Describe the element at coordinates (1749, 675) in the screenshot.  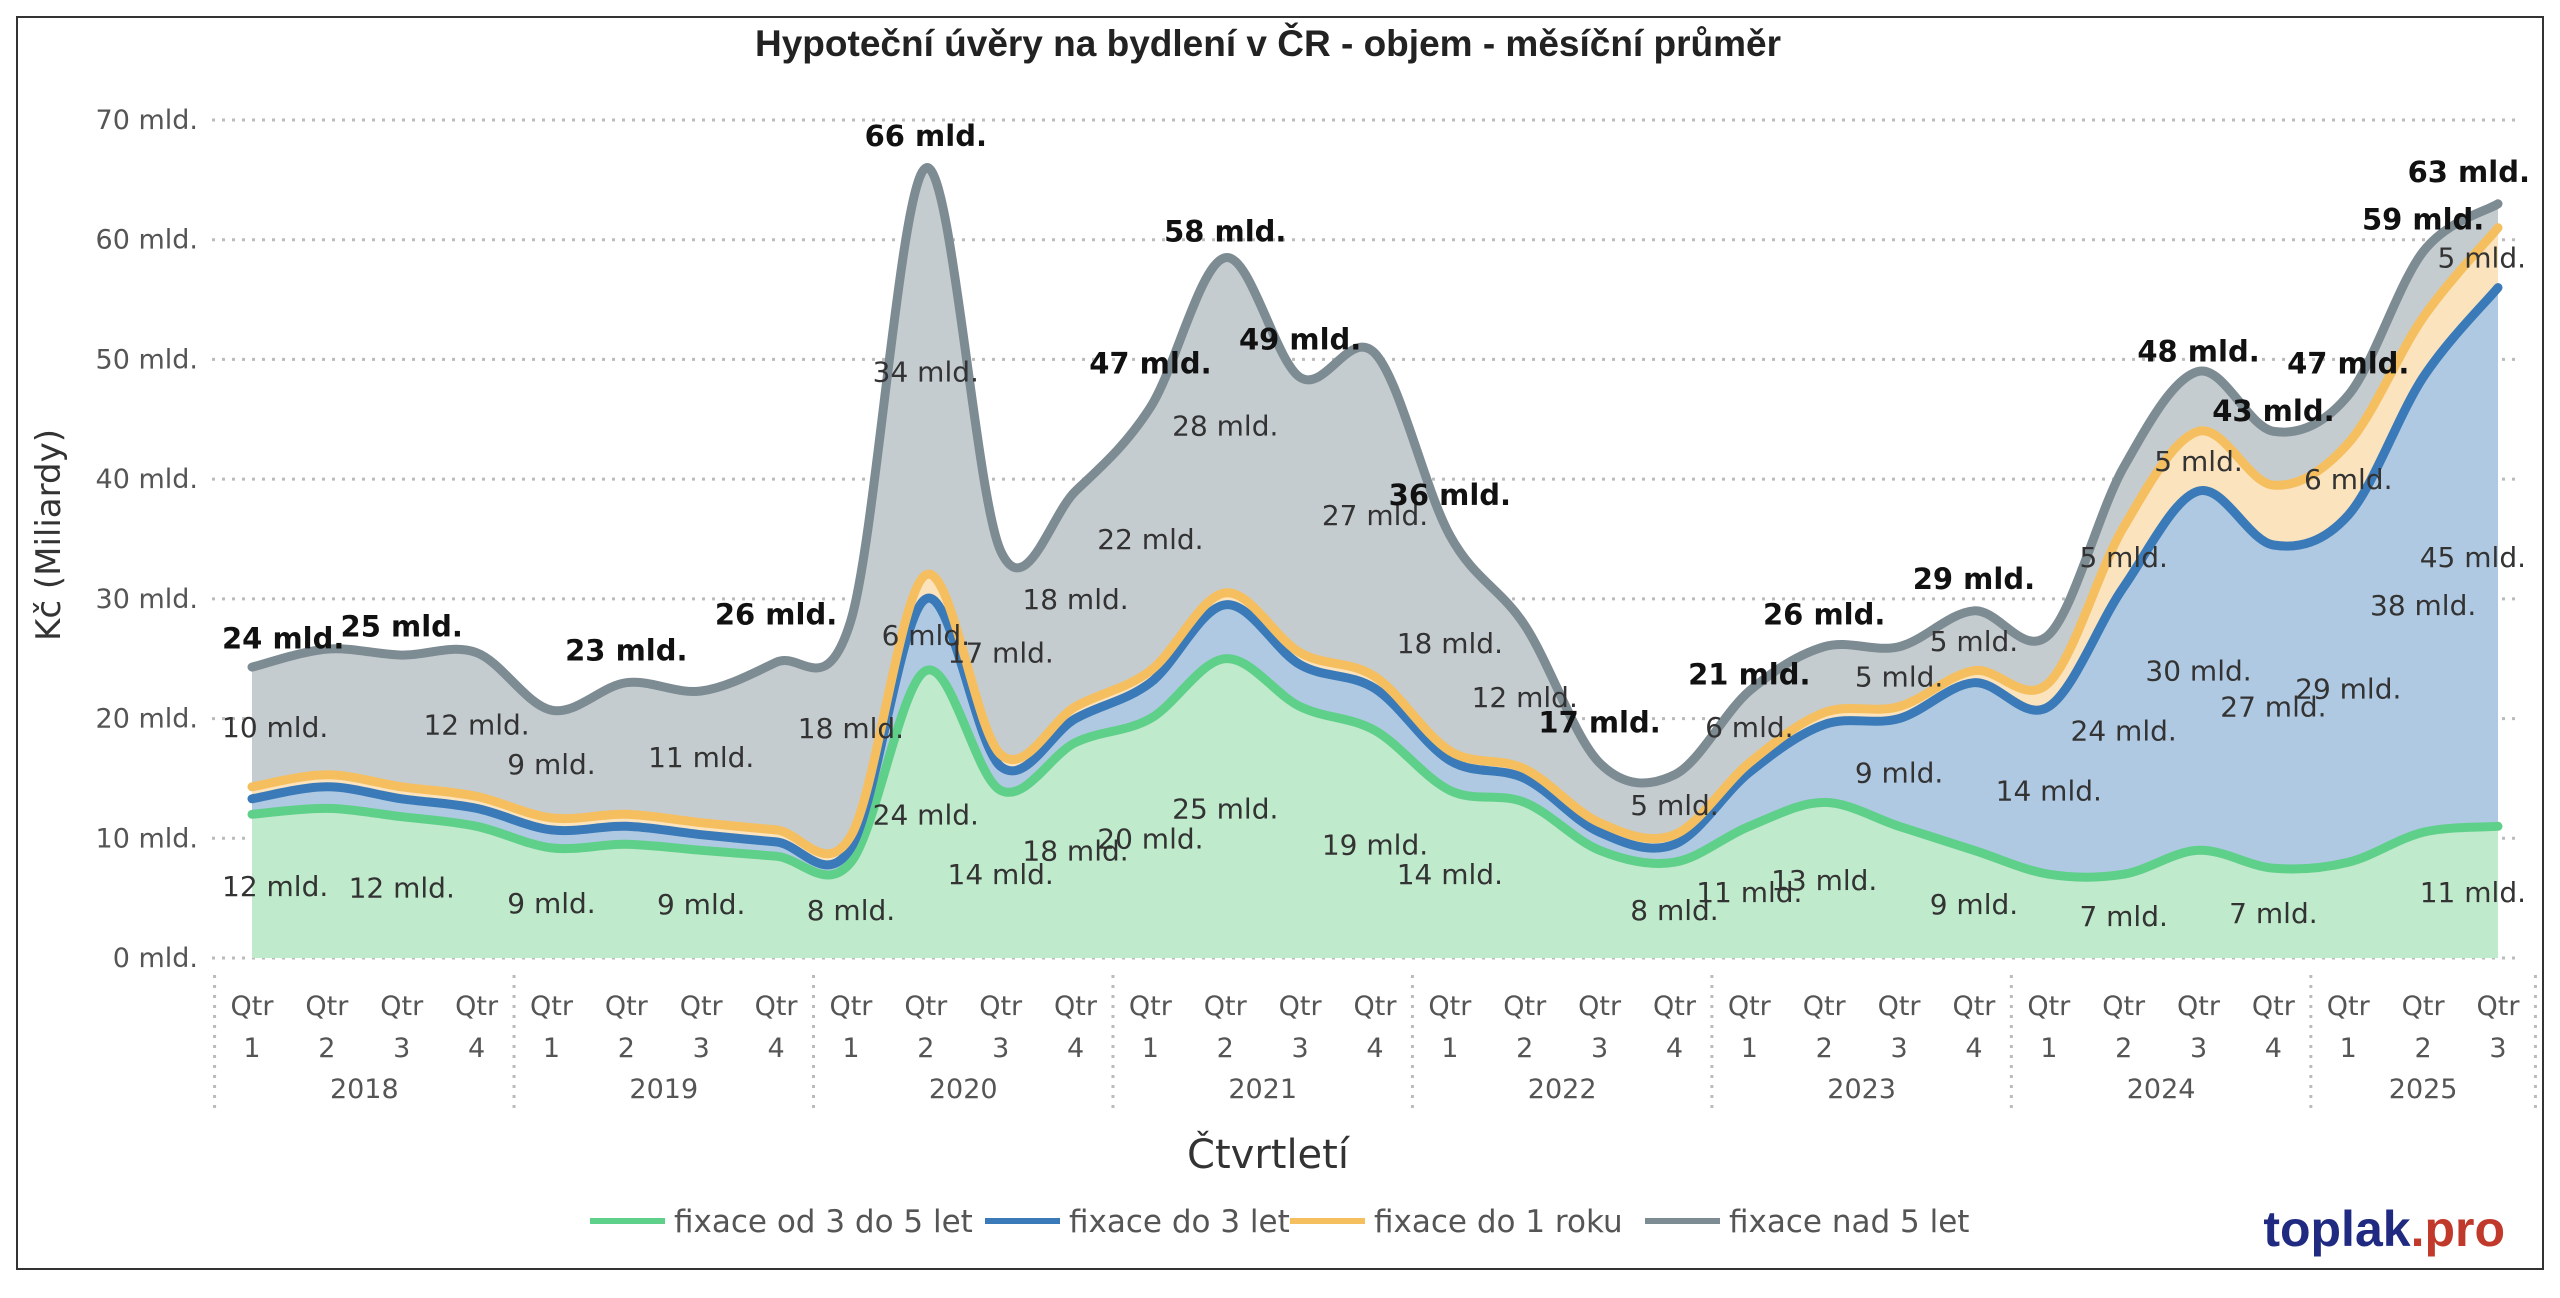
I see `total-label: 21 mld.` at that location.